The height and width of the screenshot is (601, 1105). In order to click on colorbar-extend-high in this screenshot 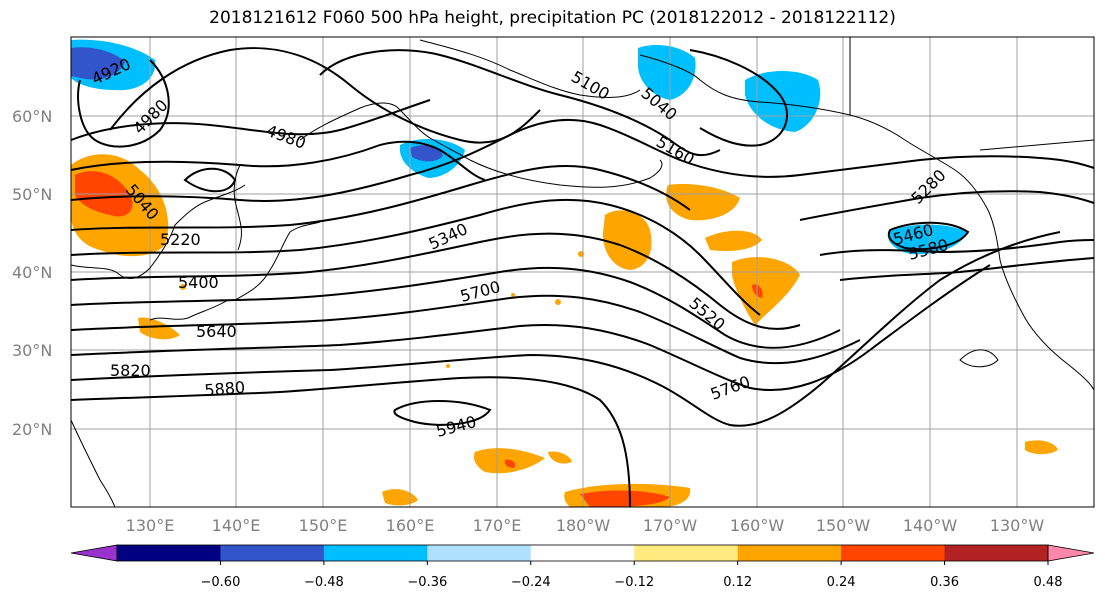, I will do `click(1071, 553)`.